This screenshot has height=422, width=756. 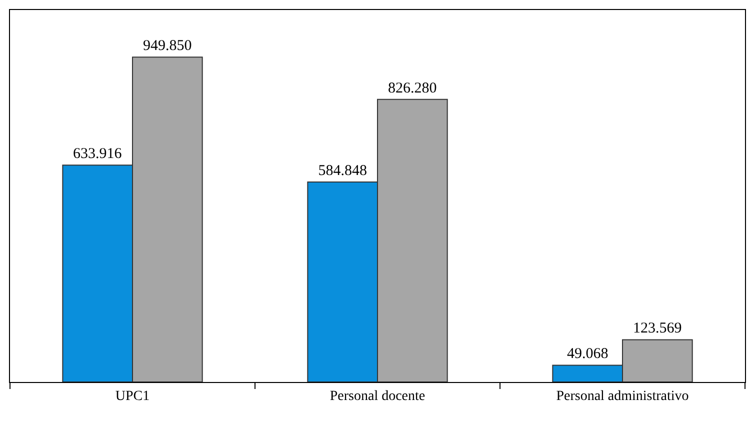 What do you see at coordinates (167, 46) in the screenshot?
I see `data-label: 949.850` at bounding box center [167, 46].